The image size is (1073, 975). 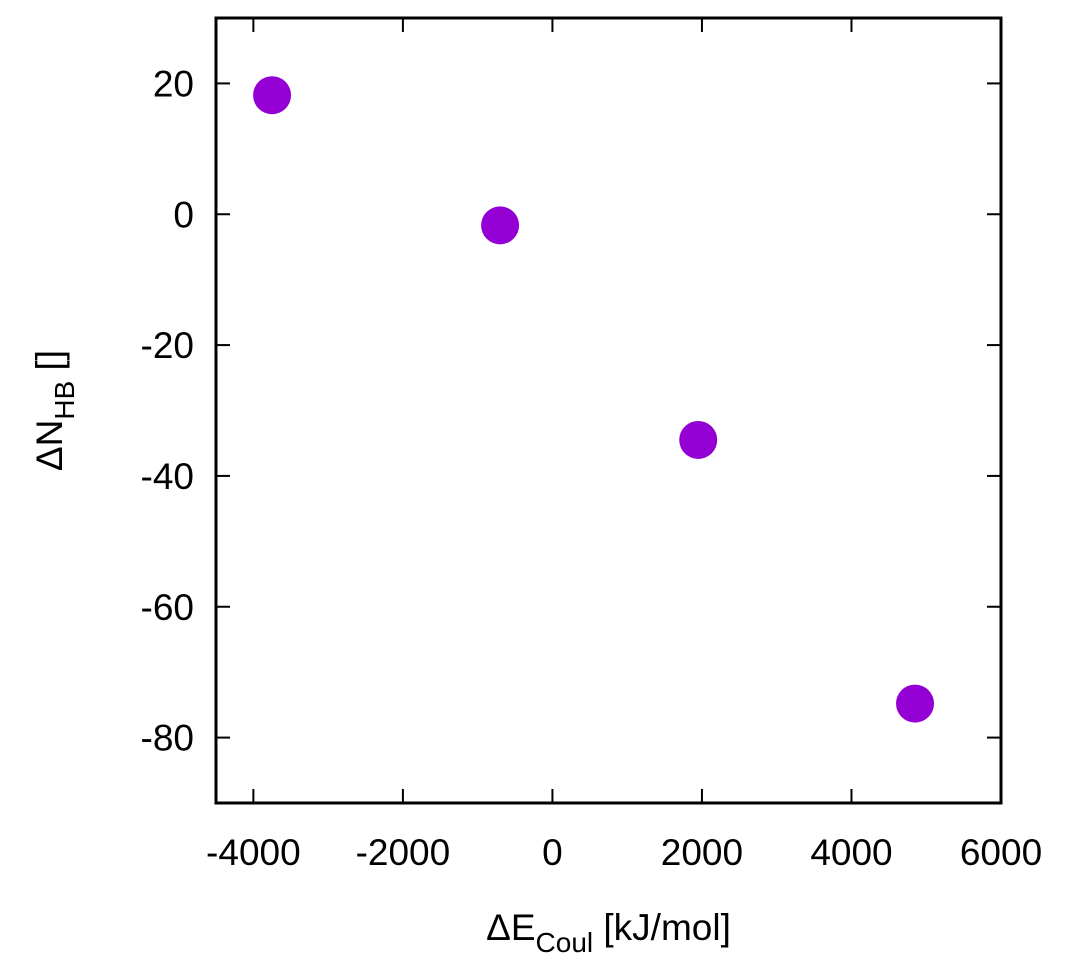 I want to click on x-tick-label: 6000, so click(x=1001, y=852).